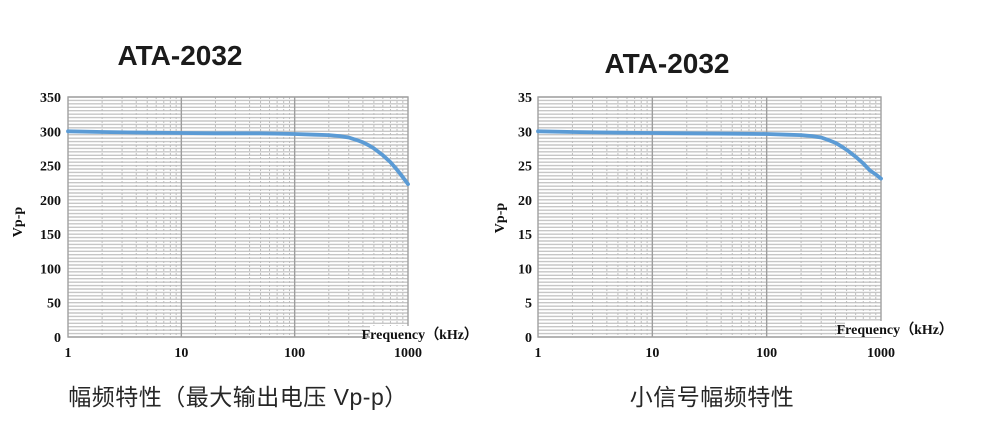 Image resolution: width=988 pixels, height=421 pixels. Describe the element at coordinates (525, 167) in the screenshot. I see `y-tick-label: 25` at that location.